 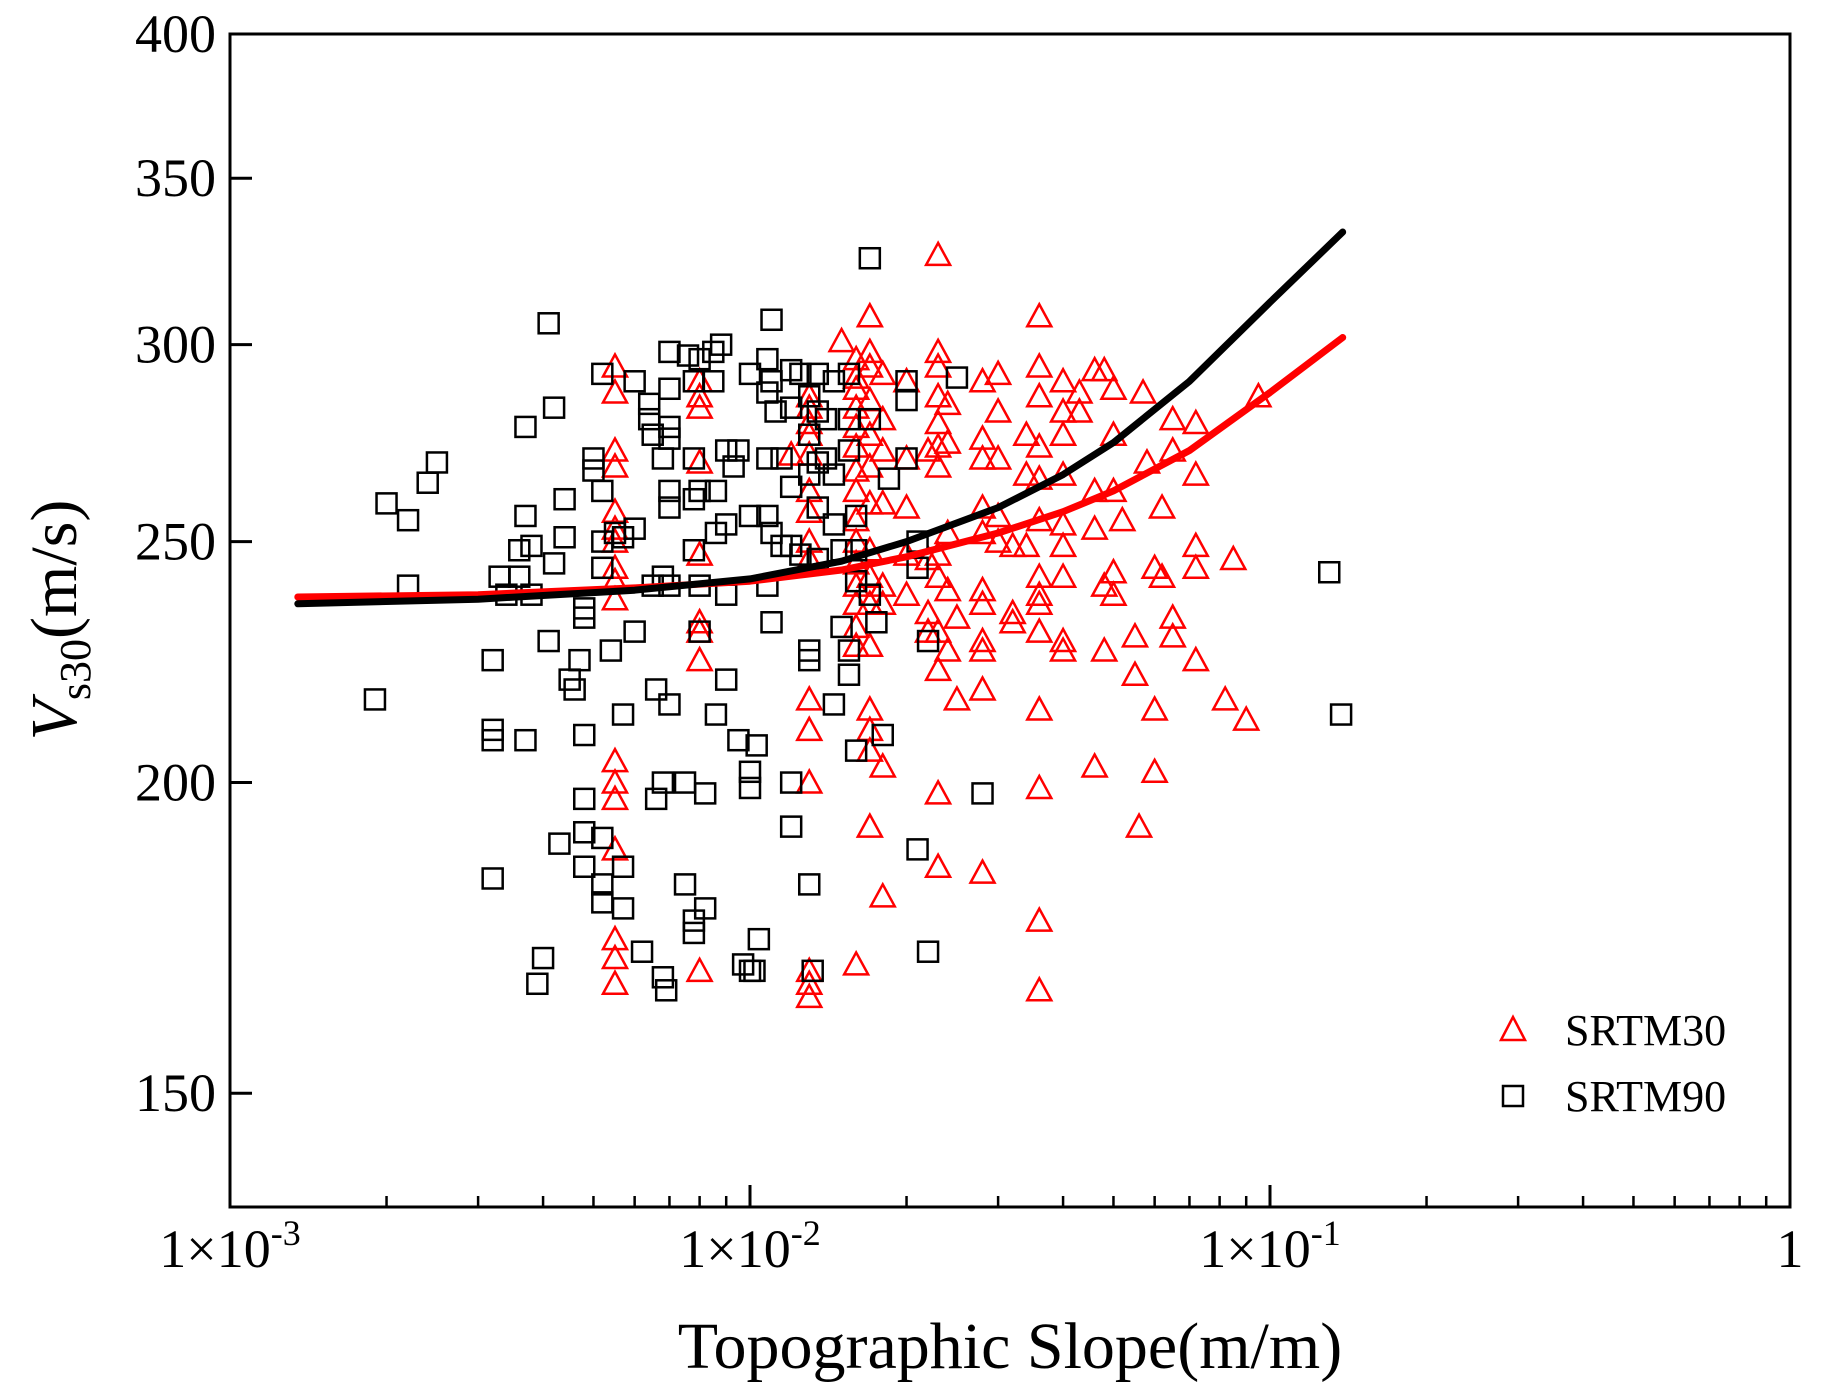 I want to click on x-tick-exponent: -1, so click(x=1326, y=1233).